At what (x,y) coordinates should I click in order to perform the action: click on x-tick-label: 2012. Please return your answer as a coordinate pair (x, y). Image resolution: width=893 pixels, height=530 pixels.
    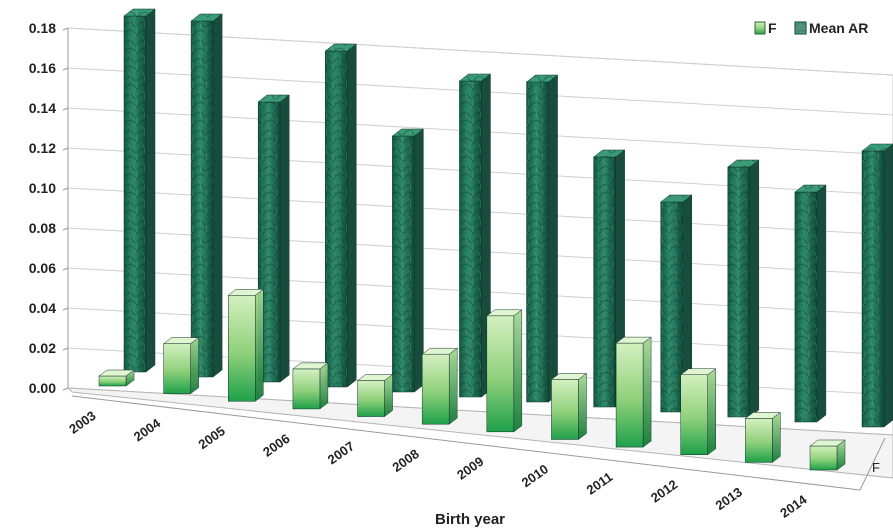
    Looking at the image, I should click on (664, 491).